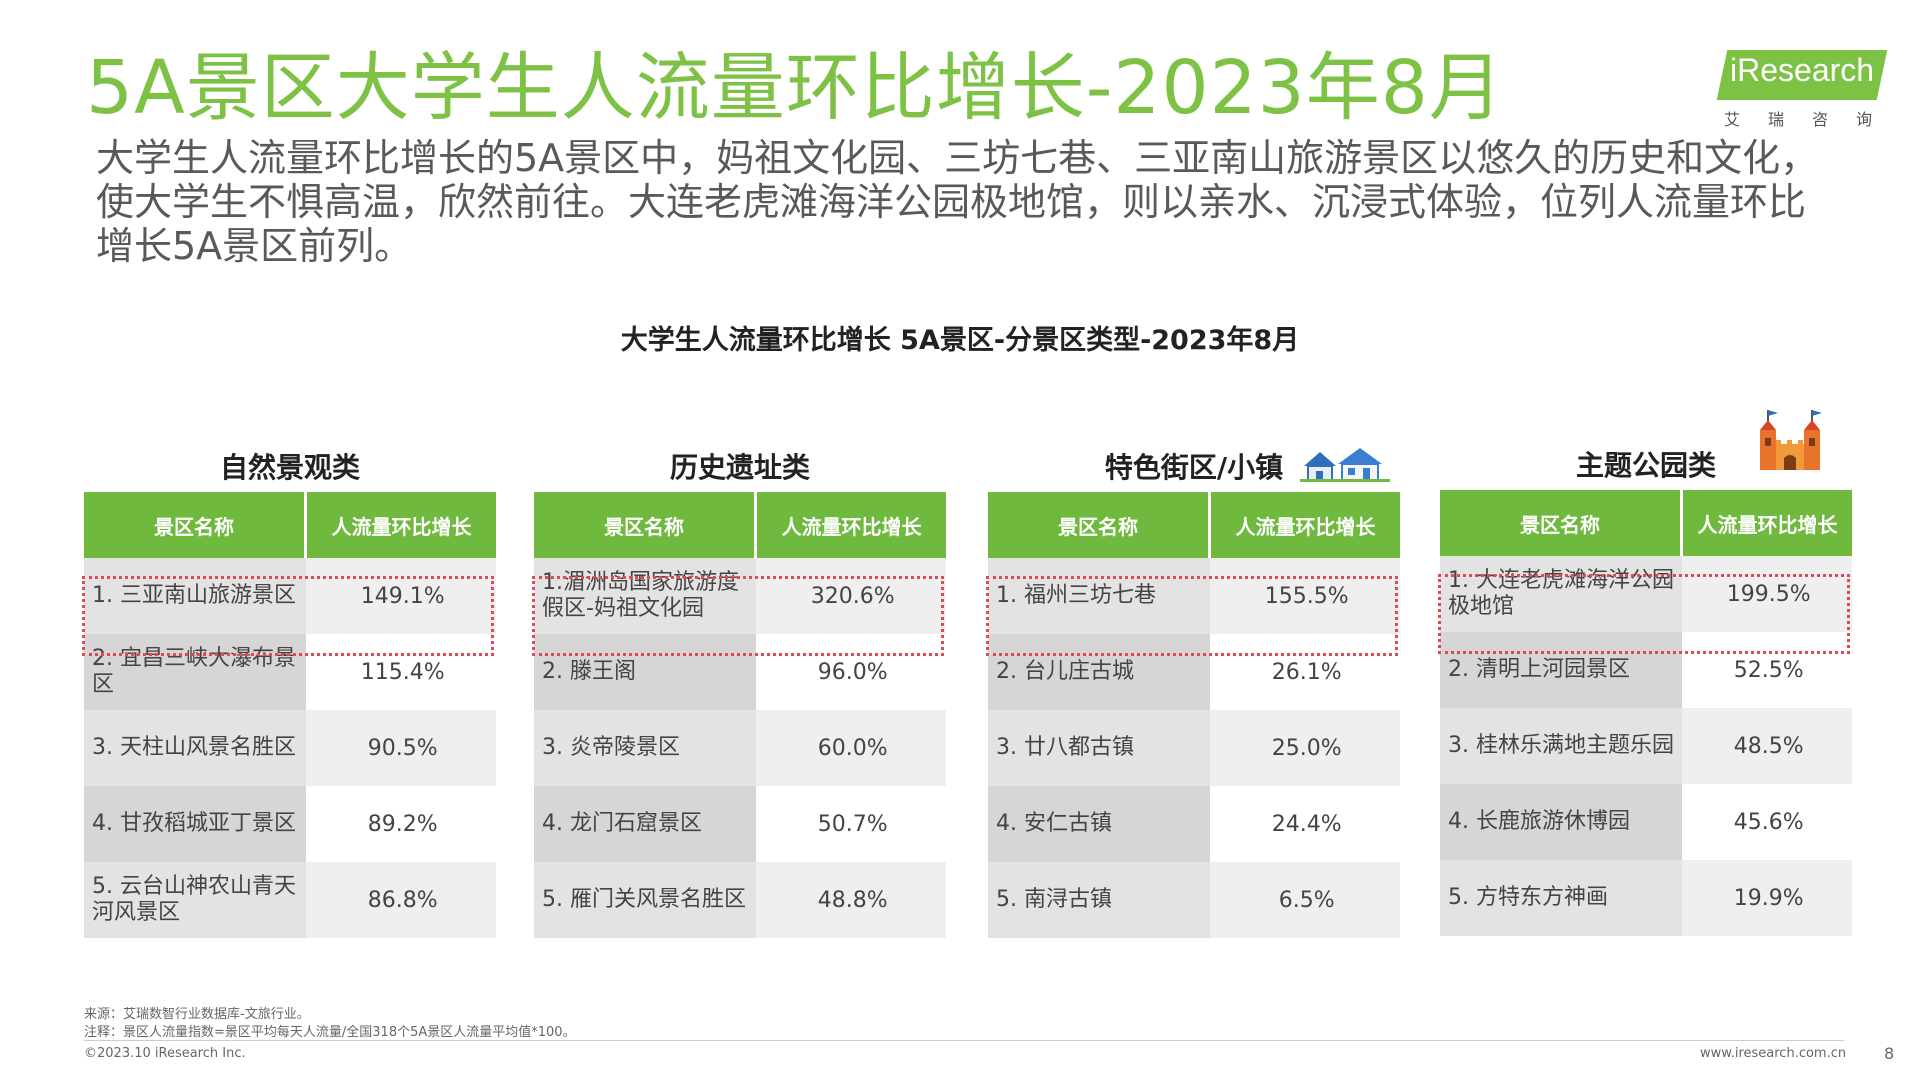 Image resolution: width=1920 pixels, height=1080 pixels. I want to click on table-row: 4. 长鹿旅游休博园 45.6%, so click(1646, 822).